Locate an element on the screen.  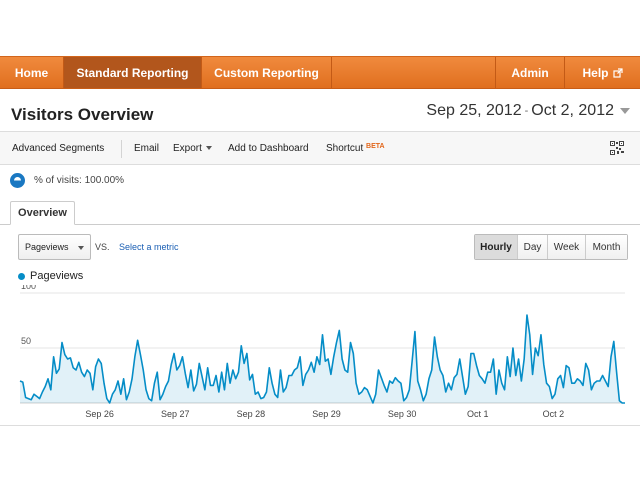
y-tick-label: 50 is located at coordinates (26, 341).